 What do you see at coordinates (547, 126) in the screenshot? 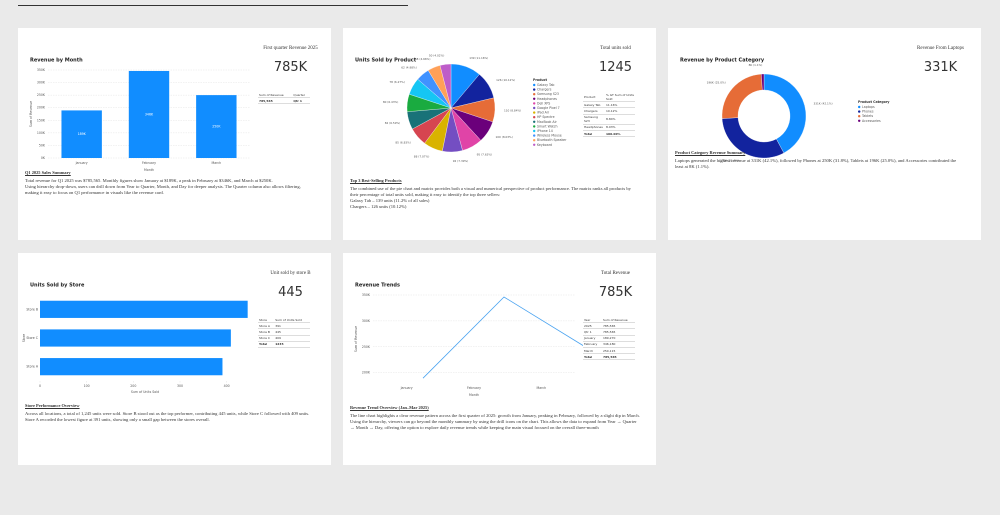
I see `legend-label: Smart Watch` at bounding box center [547, 126].